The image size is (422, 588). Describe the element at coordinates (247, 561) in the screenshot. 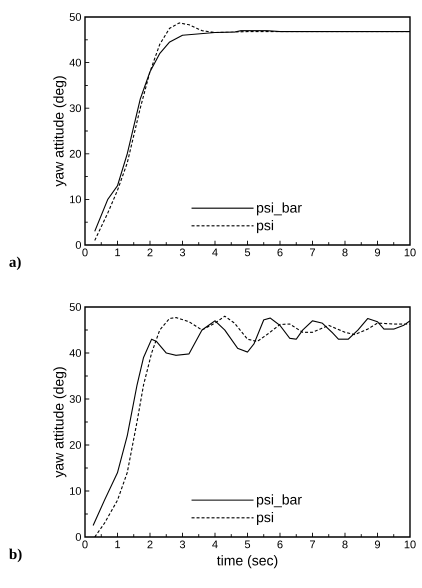

I see `x-axis-title: time (sec)` at that location.